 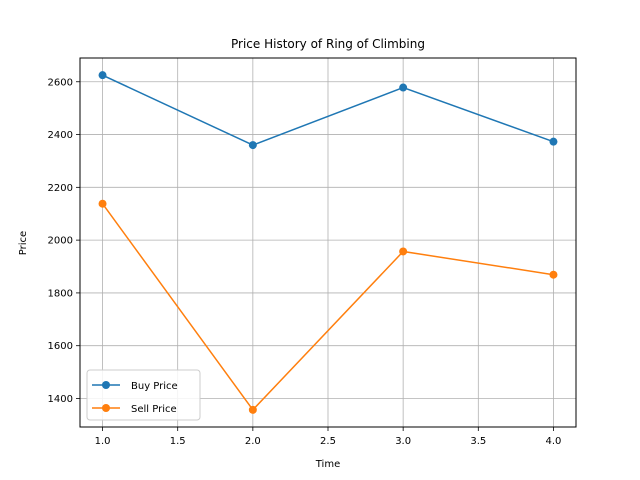 What do you see at coordinates (60, 188) in the screenshot?
I see `y-tick-label: 2200` at bounding box center [60, 188].